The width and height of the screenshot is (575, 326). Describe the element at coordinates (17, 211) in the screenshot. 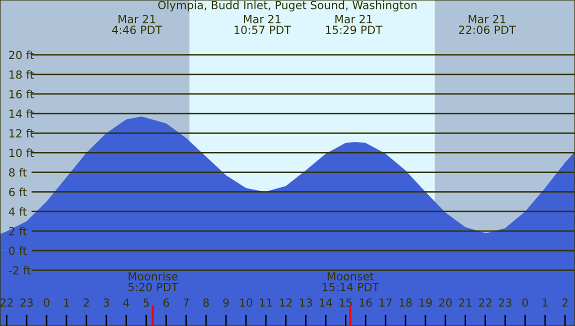

I see `y-tick-label: 4 ft` at that location.